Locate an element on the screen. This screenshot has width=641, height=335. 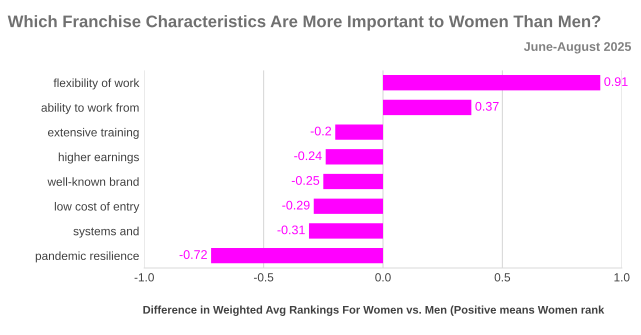
data-label: 0.91 is located at coordinates (616, 81).